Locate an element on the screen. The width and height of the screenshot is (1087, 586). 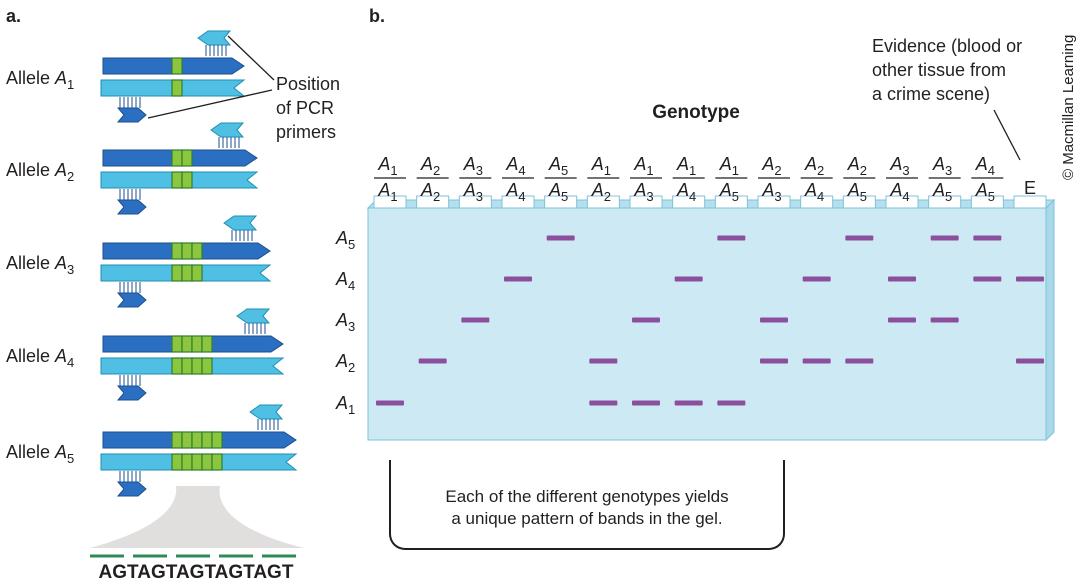
allele-5: Allele A5 is located at coordinates (152, 450).